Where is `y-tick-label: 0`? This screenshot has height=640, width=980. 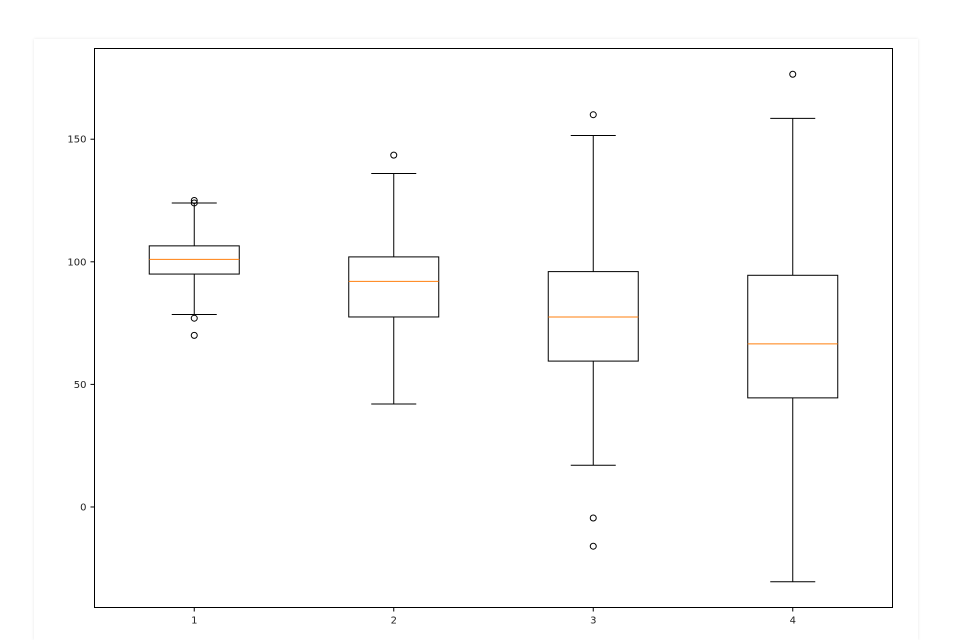
y-tick-label: 0 is located at coordinates (83, 507).